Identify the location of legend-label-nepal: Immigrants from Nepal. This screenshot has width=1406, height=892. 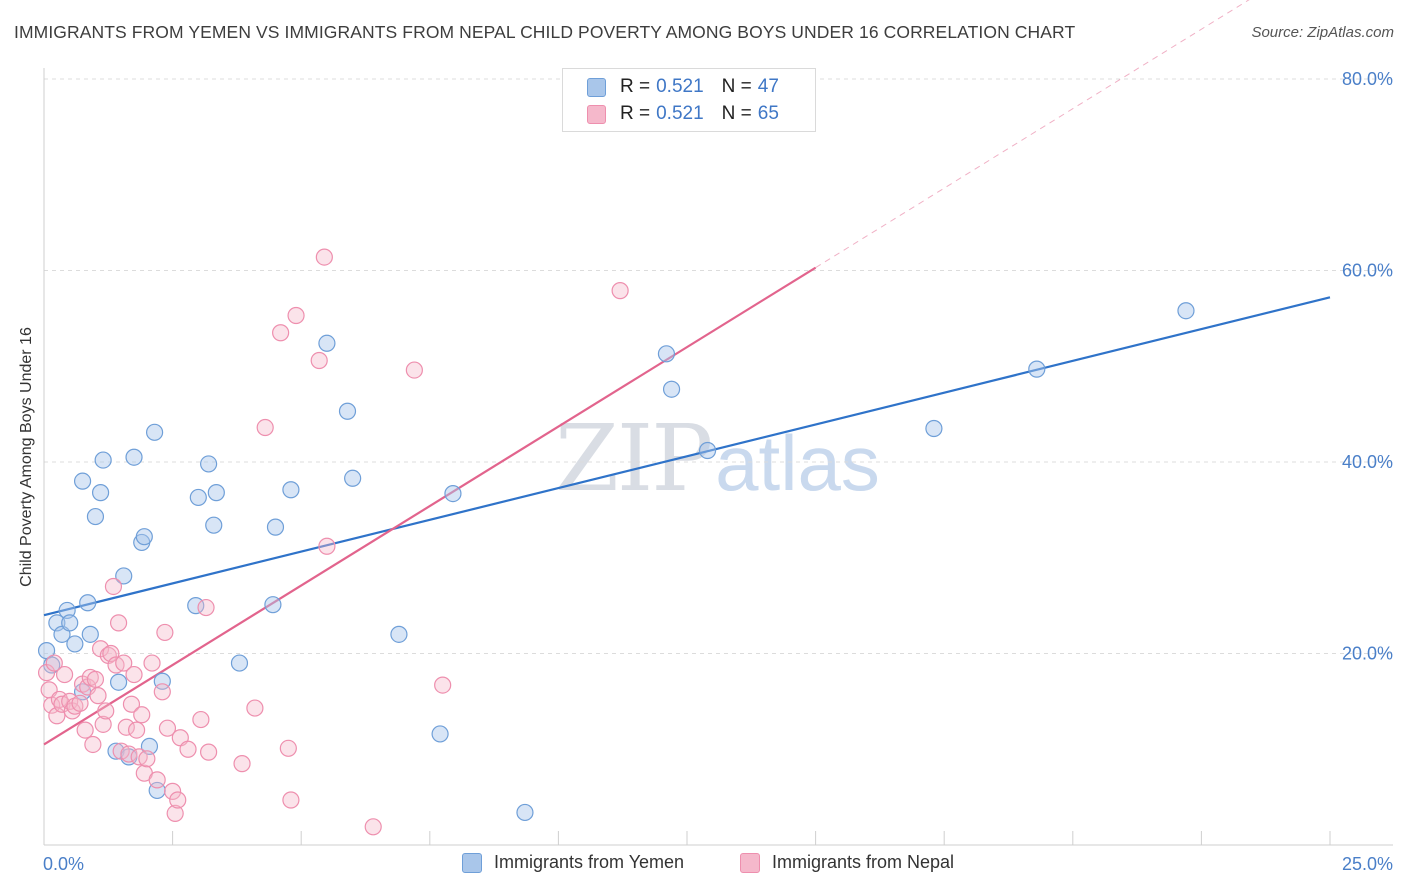
(863, 862).